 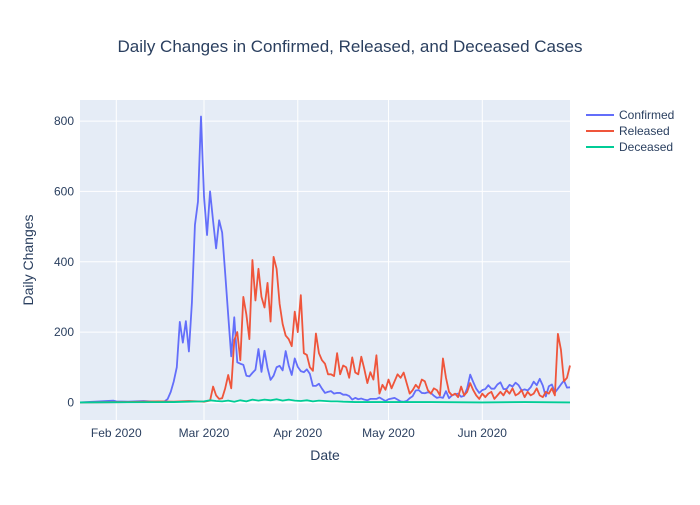 What do you see at coordinates (116, 433) in the screenshot?
I see `x-tick-label: Feb 2020` at bounding box center [116, 433].